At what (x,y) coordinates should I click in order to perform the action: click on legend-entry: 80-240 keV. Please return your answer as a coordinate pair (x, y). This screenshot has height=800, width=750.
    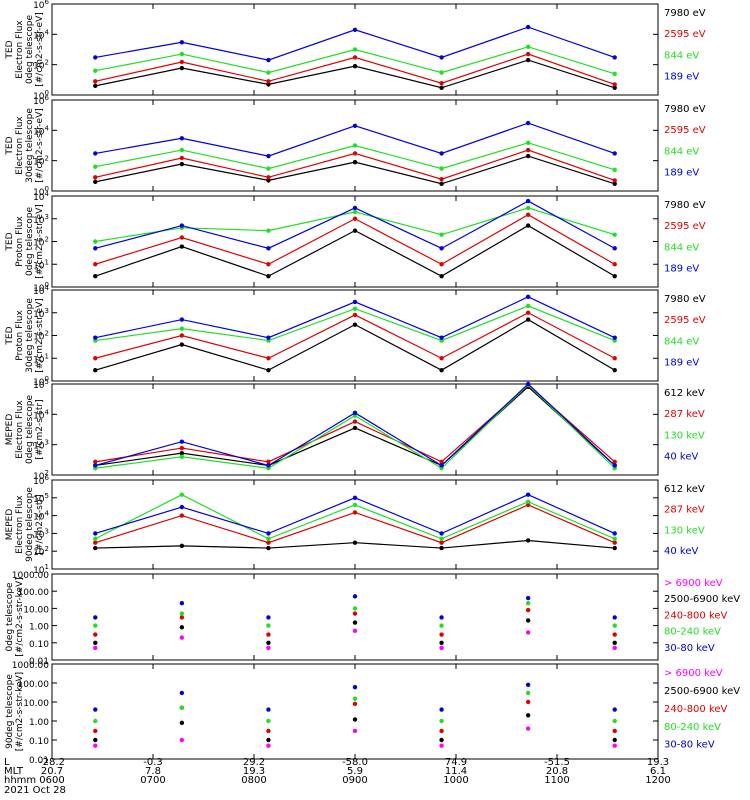
    Looking at the image, I should click on (692, 632).